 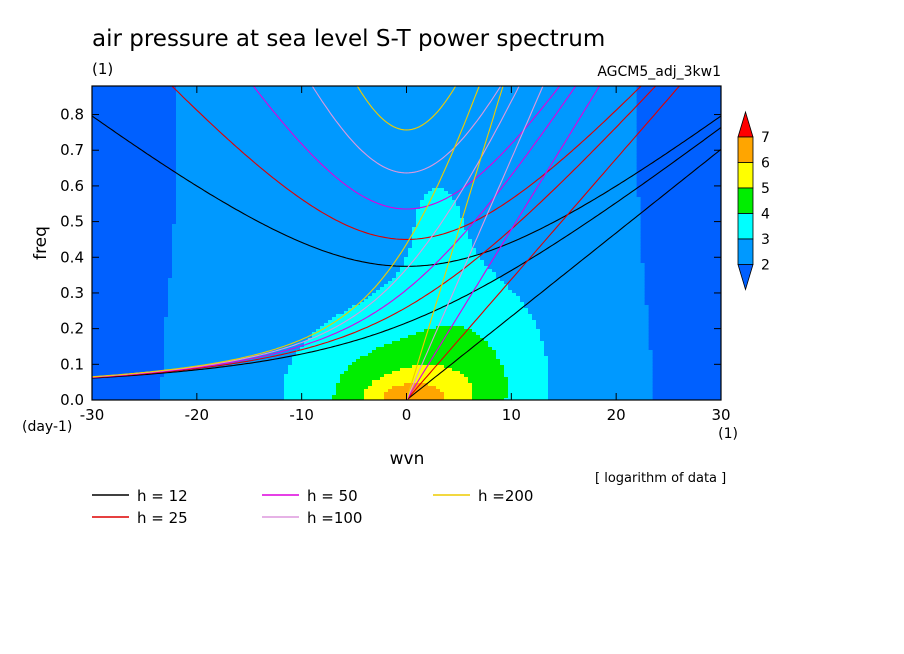 What do you see at coordinates (505, 496) in the screenshot?
I see `legend-label: h =200` at bounding box center [505, 496].